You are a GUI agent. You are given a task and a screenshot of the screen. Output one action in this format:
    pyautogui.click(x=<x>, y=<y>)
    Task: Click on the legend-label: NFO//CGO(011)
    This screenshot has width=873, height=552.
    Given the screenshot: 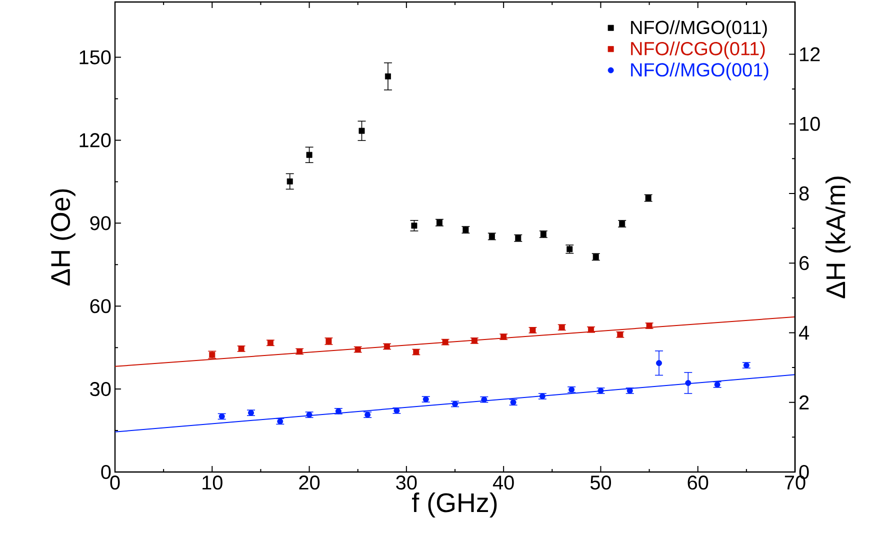 What is the action you would take?
    pyautogui.click(x=698, y=50)
    